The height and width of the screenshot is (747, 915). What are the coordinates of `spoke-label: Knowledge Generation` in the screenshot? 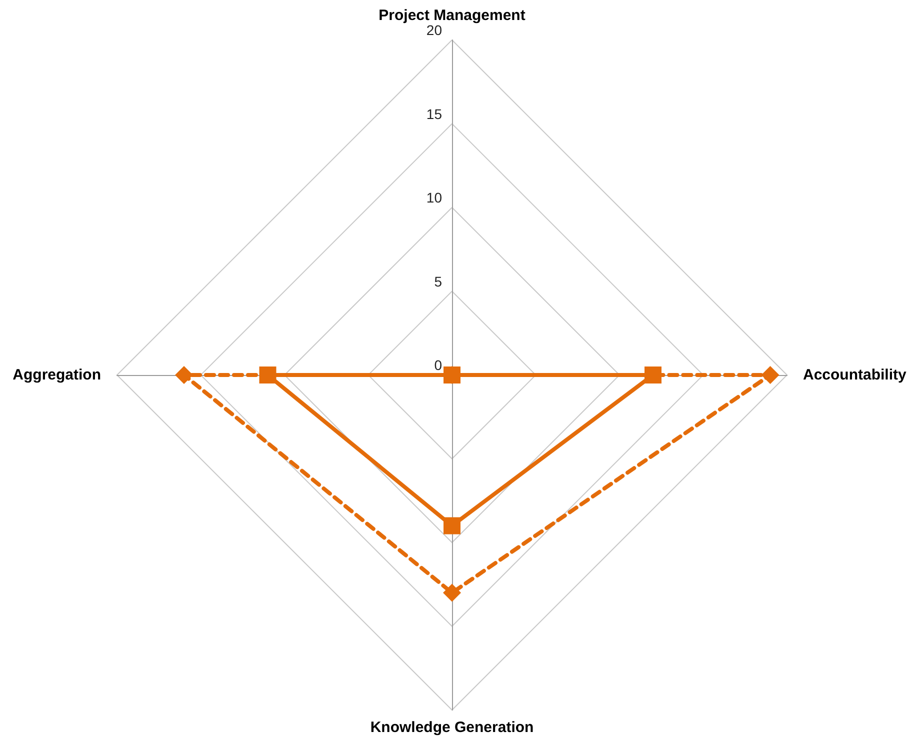 It's located at (452, 727).